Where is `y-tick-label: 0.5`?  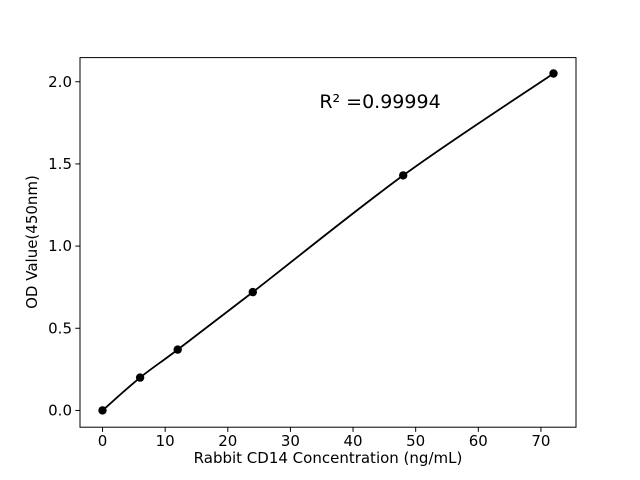
y-tick-label: 0.5 is located at coordinates (60, 328).